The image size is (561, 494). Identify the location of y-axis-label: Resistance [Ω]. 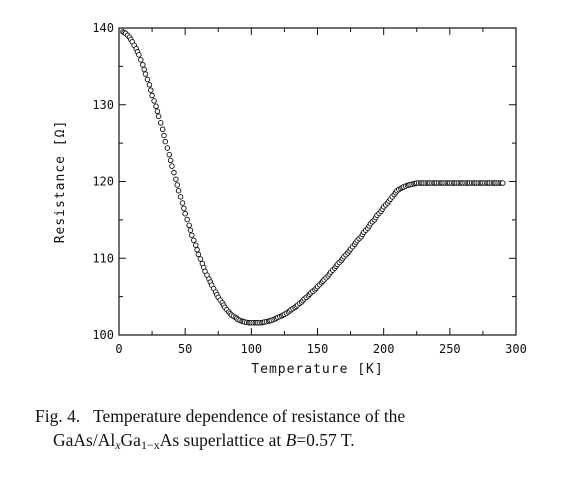
(60, 182).